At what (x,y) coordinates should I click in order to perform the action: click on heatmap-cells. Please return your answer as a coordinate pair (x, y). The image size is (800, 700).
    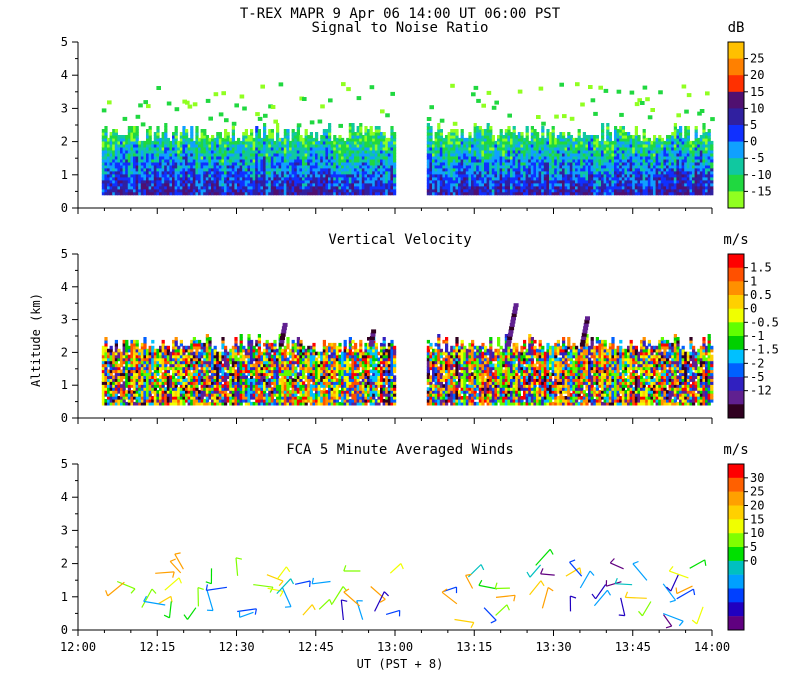
    Looking at the image, I should click on (408, 139).